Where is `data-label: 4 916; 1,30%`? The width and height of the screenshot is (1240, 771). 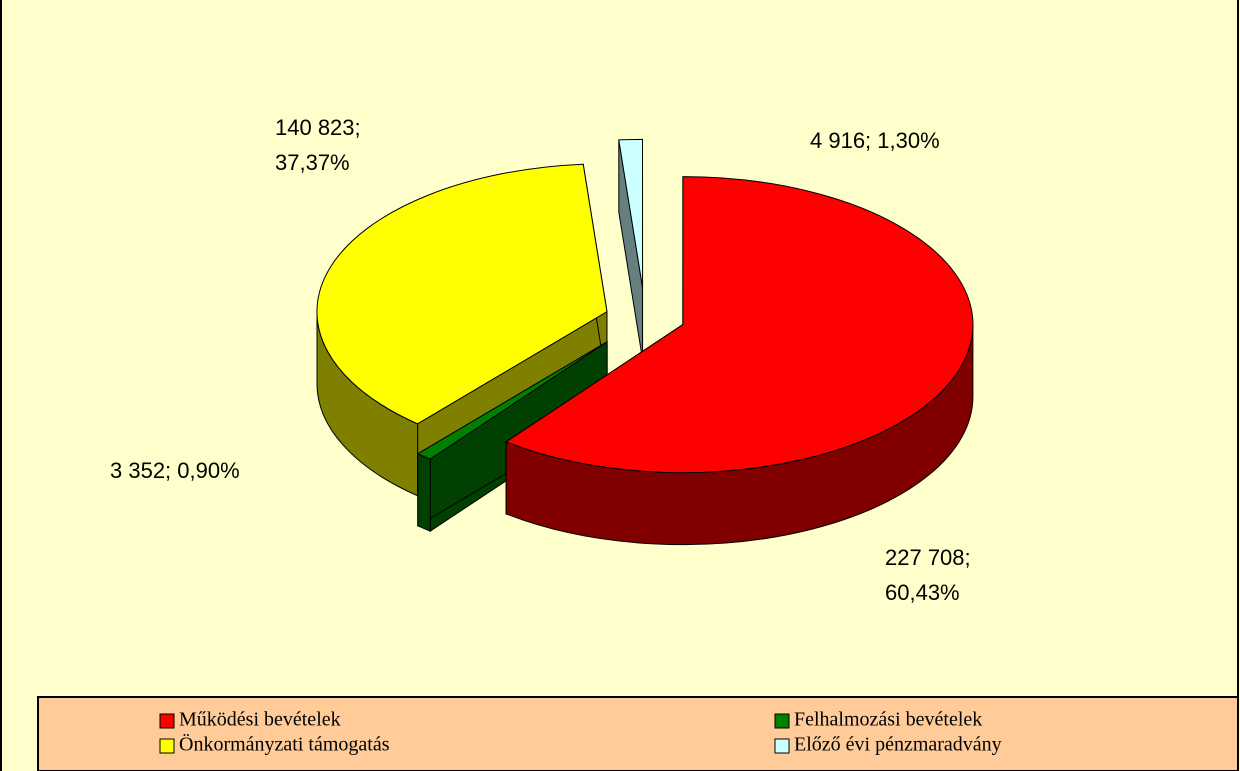 data-label: 4 916; 1,30% is located at coordinates (875, 140).